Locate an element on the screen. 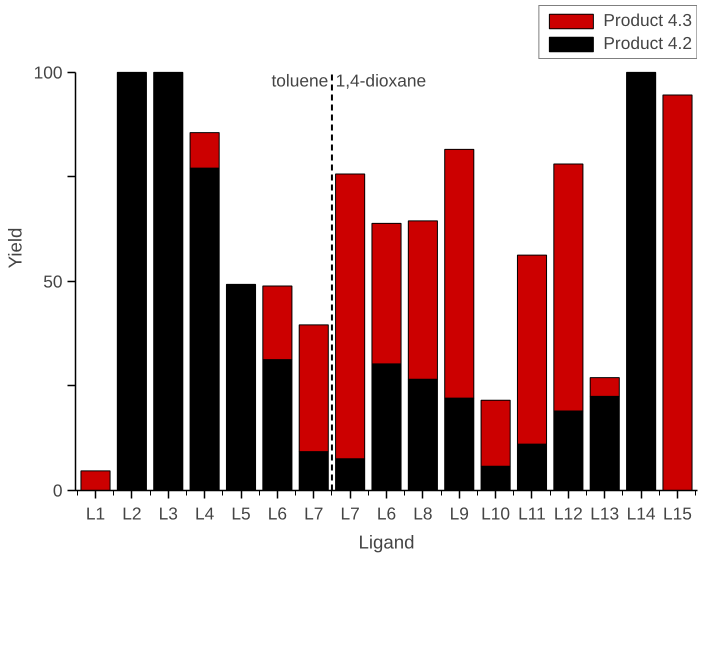 The height and width of the screenshot is (654, 712). x-tick-label: L1 is located at coordinates (96, 514).